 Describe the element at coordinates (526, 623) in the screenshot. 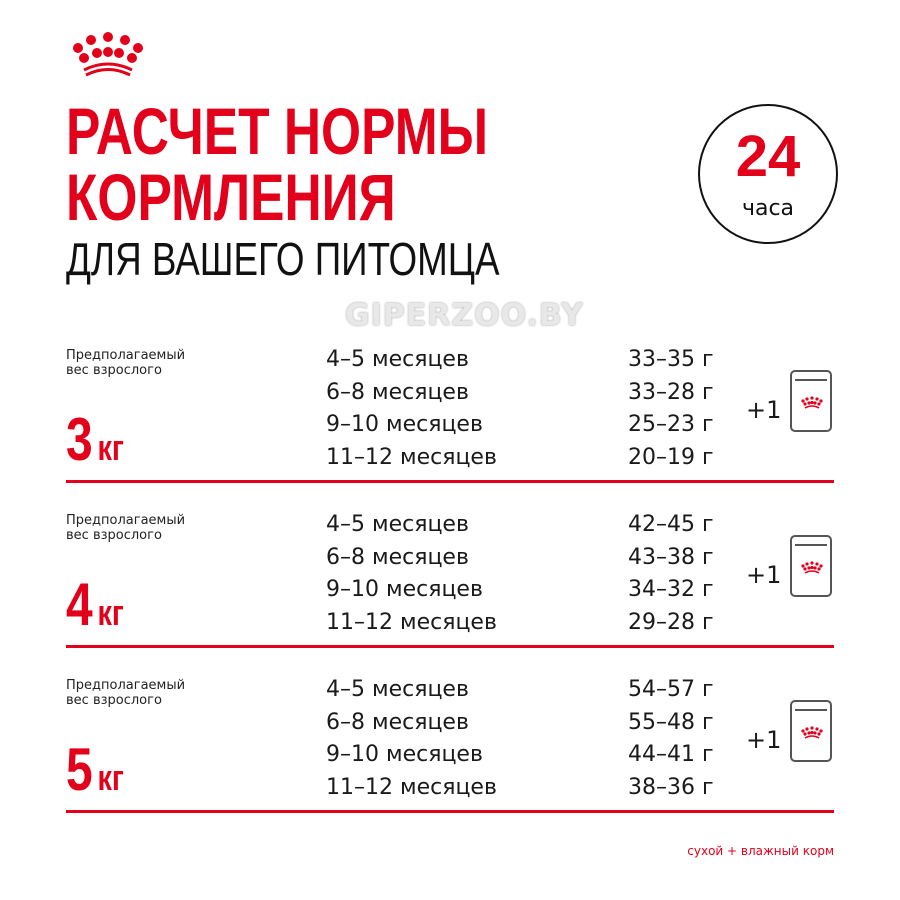

I see `table-row: 11–12 месяцев 29–28 г` at that location.